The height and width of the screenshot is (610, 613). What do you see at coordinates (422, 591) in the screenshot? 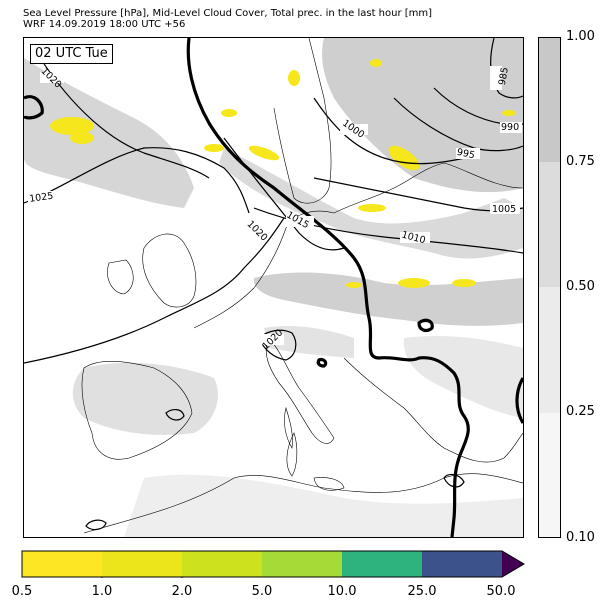
I see `precip-tick-label: 25.0` at bounding box center [422, 591].